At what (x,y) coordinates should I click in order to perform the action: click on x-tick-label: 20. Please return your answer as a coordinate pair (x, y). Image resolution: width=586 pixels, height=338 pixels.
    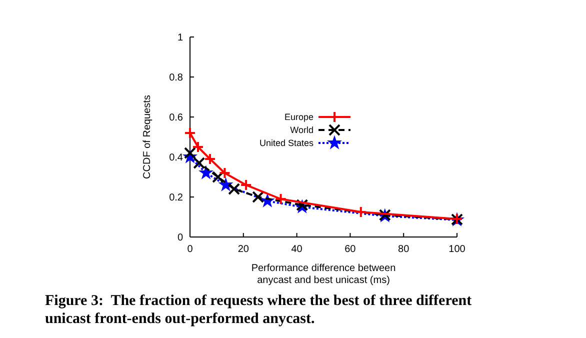
    Looking at the image, I should click on (244, 249).